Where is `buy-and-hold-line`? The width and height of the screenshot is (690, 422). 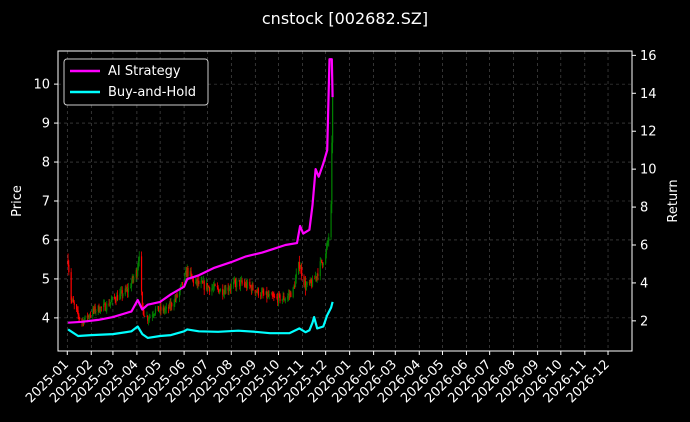
buy-and-hold-line is located at coordinates (200, 320).